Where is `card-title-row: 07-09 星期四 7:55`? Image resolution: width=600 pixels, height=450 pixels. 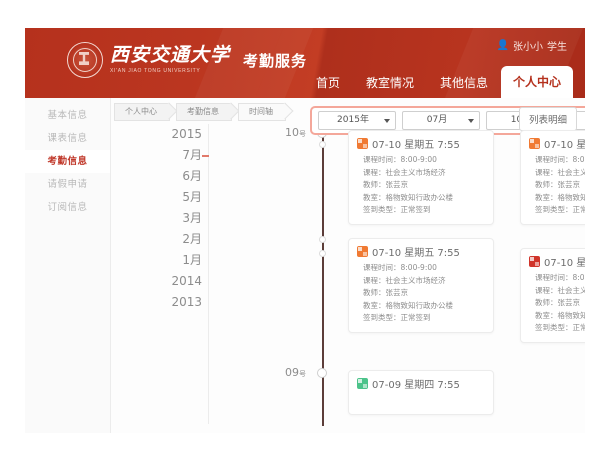 card-title-row: 07-09 星期四 7:55 is located at coordinates (421, 383).